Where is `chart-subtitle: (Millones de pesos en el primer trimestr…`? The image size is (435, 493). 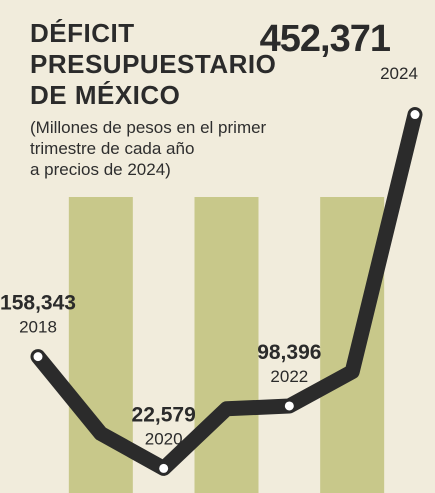 chart-subtitle: (Millones de pesos en el primer trimestr… is located at coordinates (148, 148).